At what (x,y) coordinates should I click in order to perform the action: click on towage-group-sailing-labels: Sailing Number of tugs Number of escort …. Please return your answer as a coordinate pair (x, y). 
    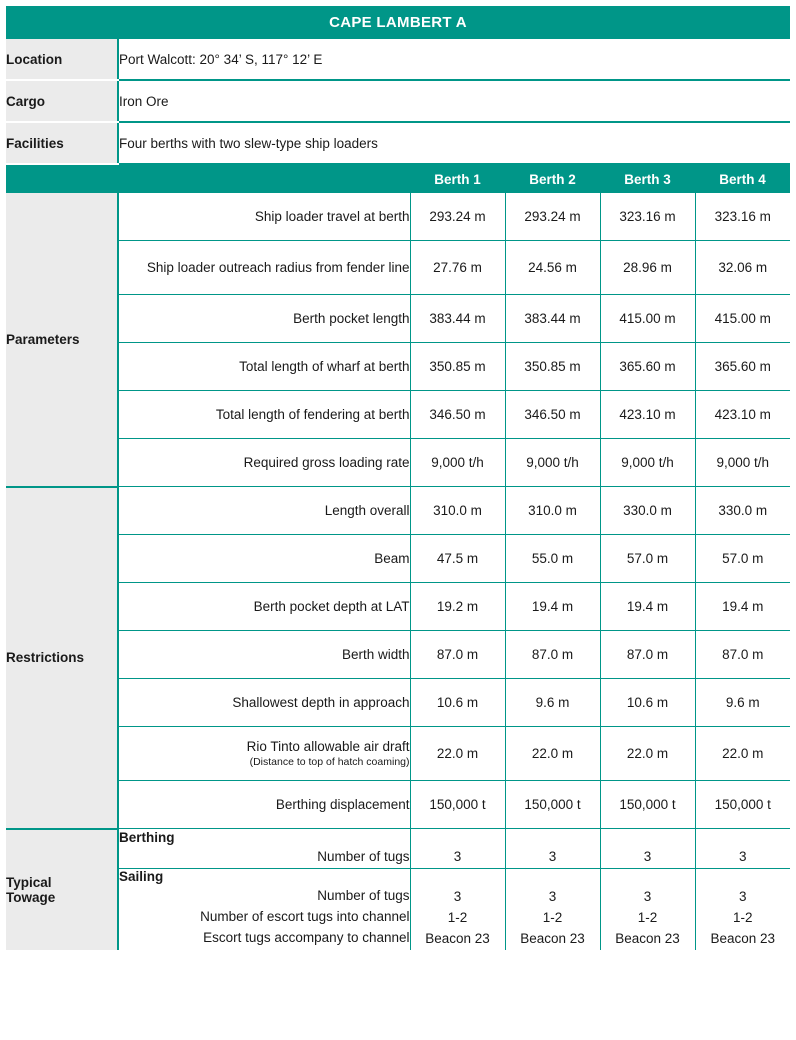
    Looking at the image, I should click on (263, 909).